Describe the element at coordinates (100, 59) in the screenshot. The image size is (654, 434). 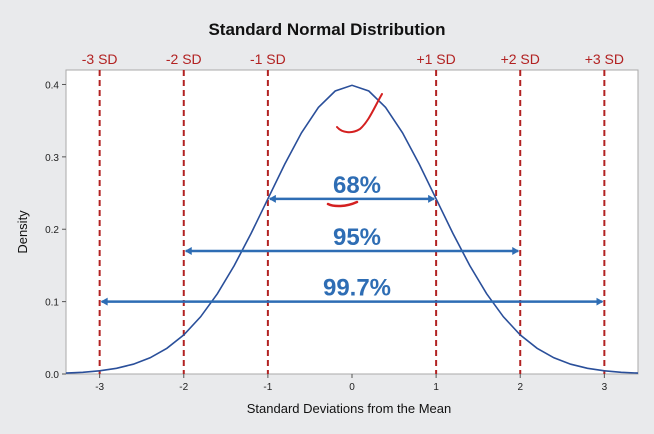
I see `sd-label: -3 SD` at that location.